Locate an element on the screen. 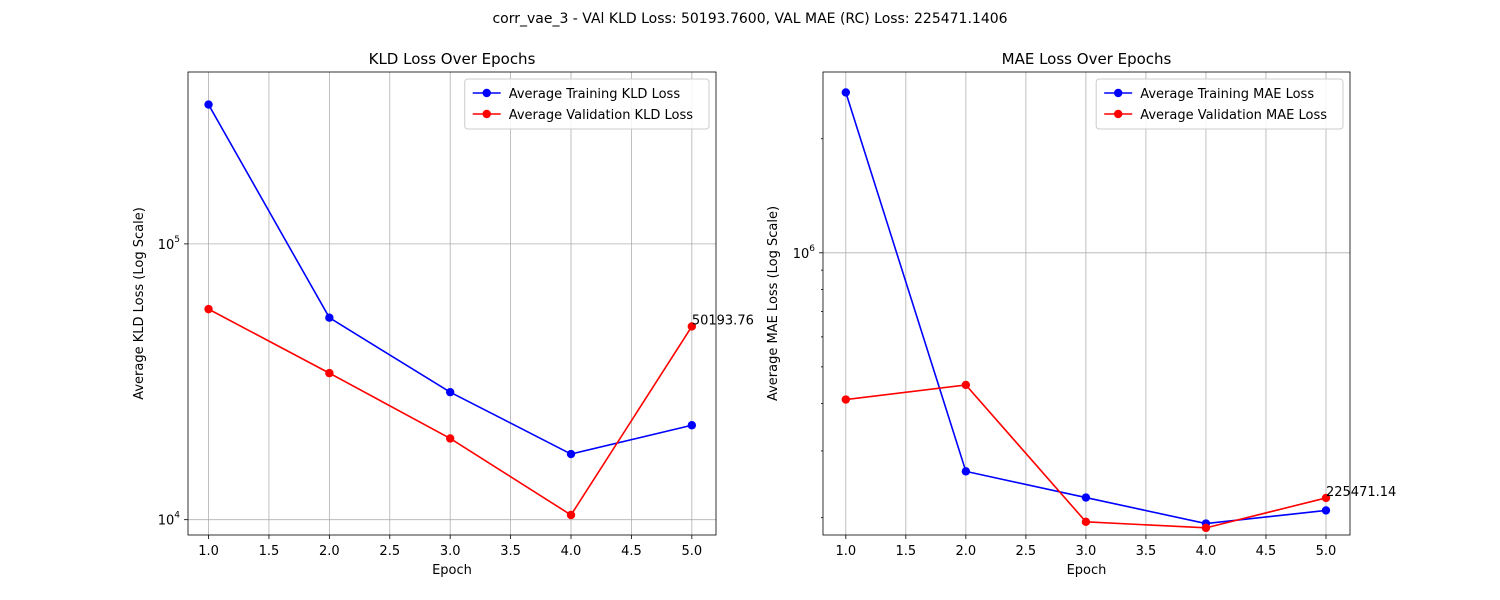 The image size is (1500, 600). y-tick-exponent: 4 is located at coordinates (177, 516).